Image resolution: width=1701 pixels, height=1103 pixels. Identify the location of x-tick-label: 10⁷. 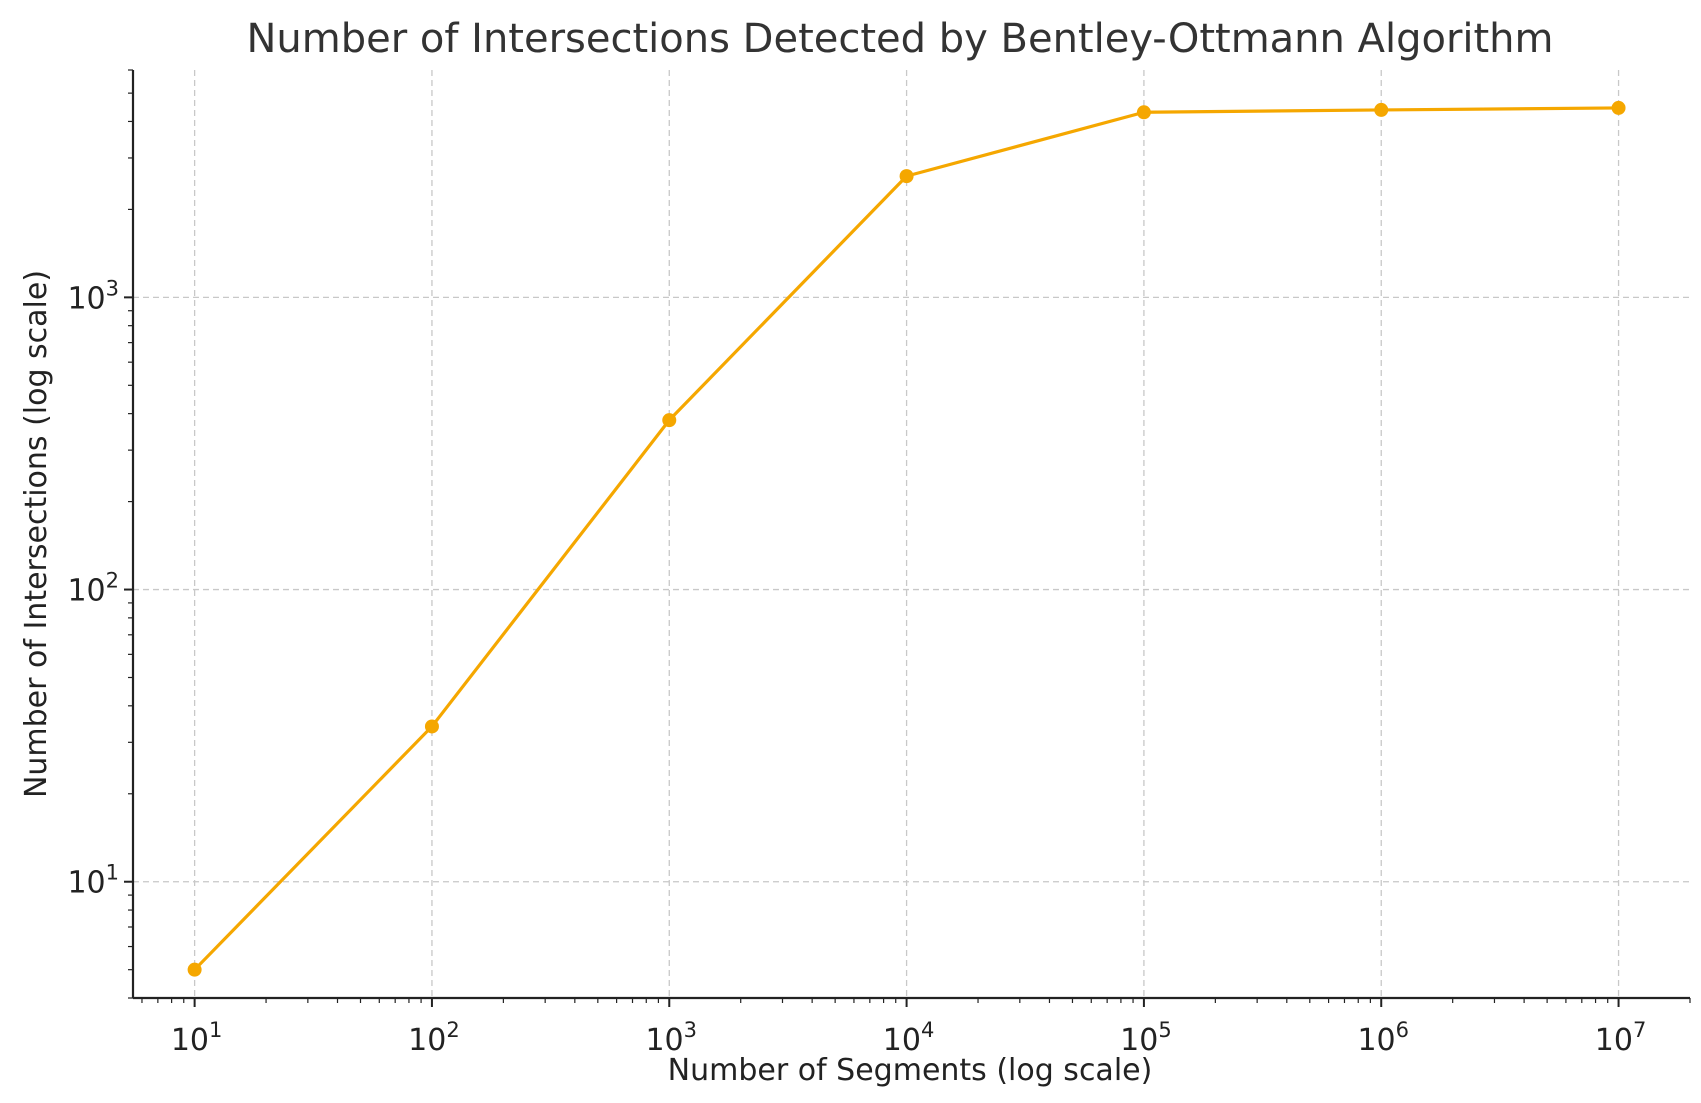
(1621, 1038).